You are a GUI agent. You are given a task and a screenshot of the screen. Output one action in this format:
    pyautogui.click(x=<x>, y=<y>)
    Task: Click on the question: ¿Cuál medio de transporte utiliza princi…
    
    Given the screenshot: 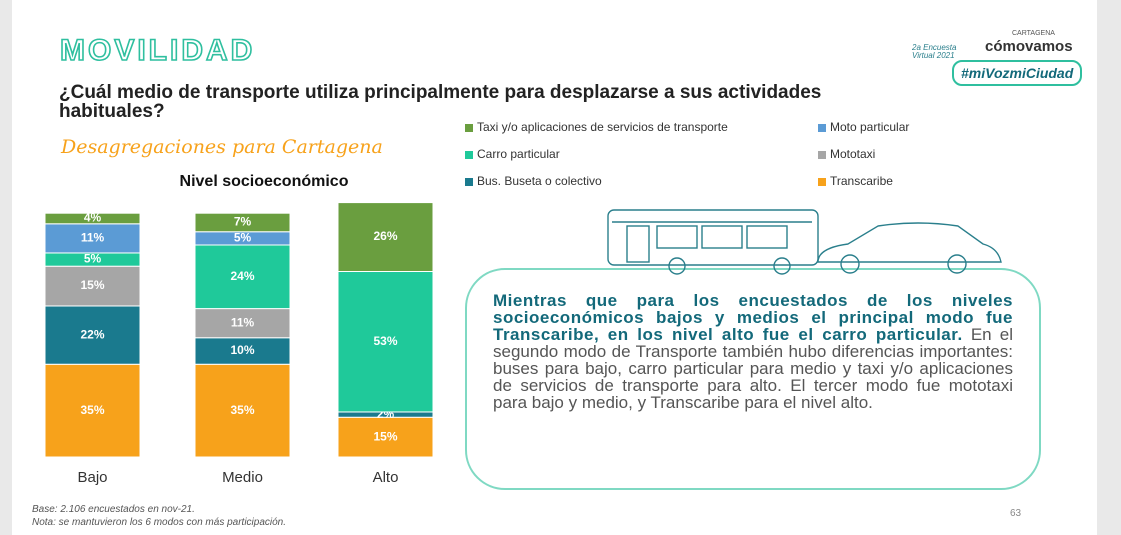 What is the action you would take?
    pyautogui.click(x=440, y=102)
    